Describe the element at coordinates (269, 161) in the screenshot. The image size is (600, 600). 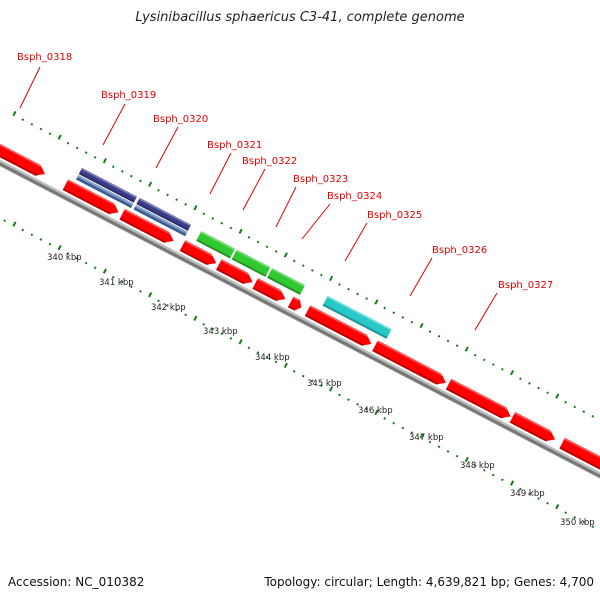
I see `gene-label: Bsph_0322` at that location.